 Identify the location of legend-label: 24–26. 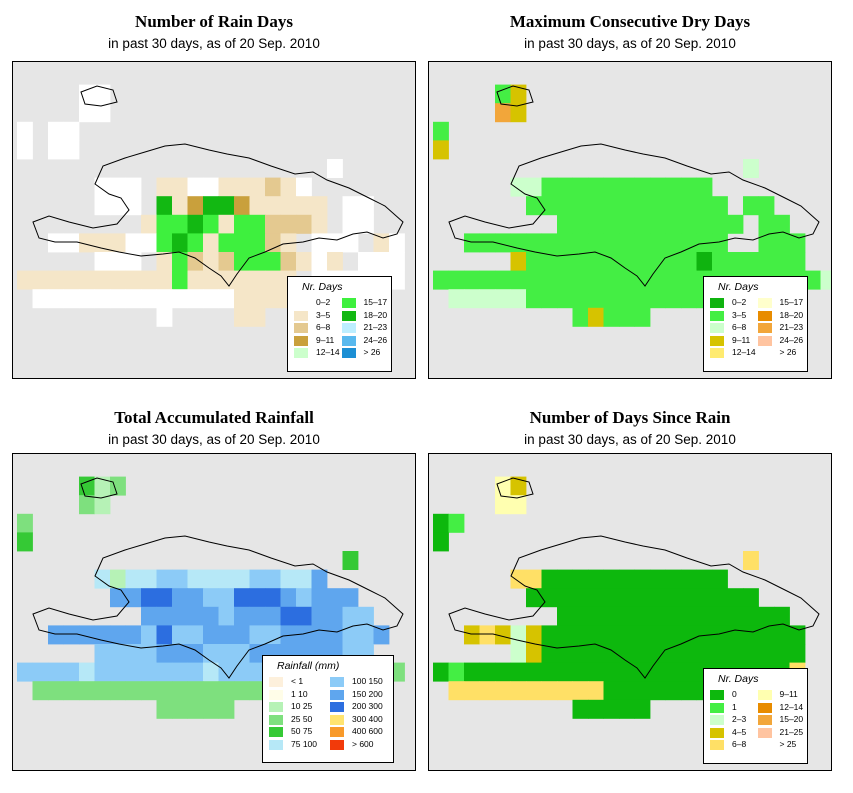
(791, 339).